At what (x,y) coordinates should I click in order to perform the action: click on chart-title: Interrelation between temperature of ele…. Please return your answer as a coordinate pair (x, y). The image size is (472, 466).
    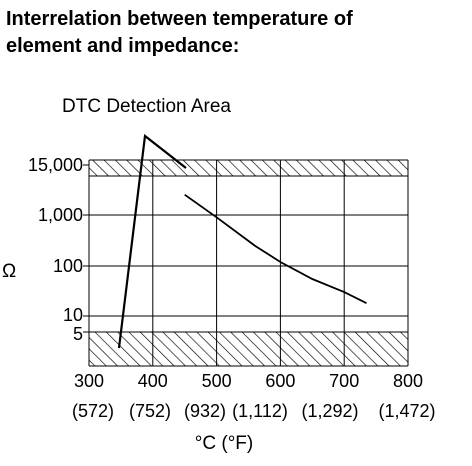
    Looking at the image, I should click on (236, 33).